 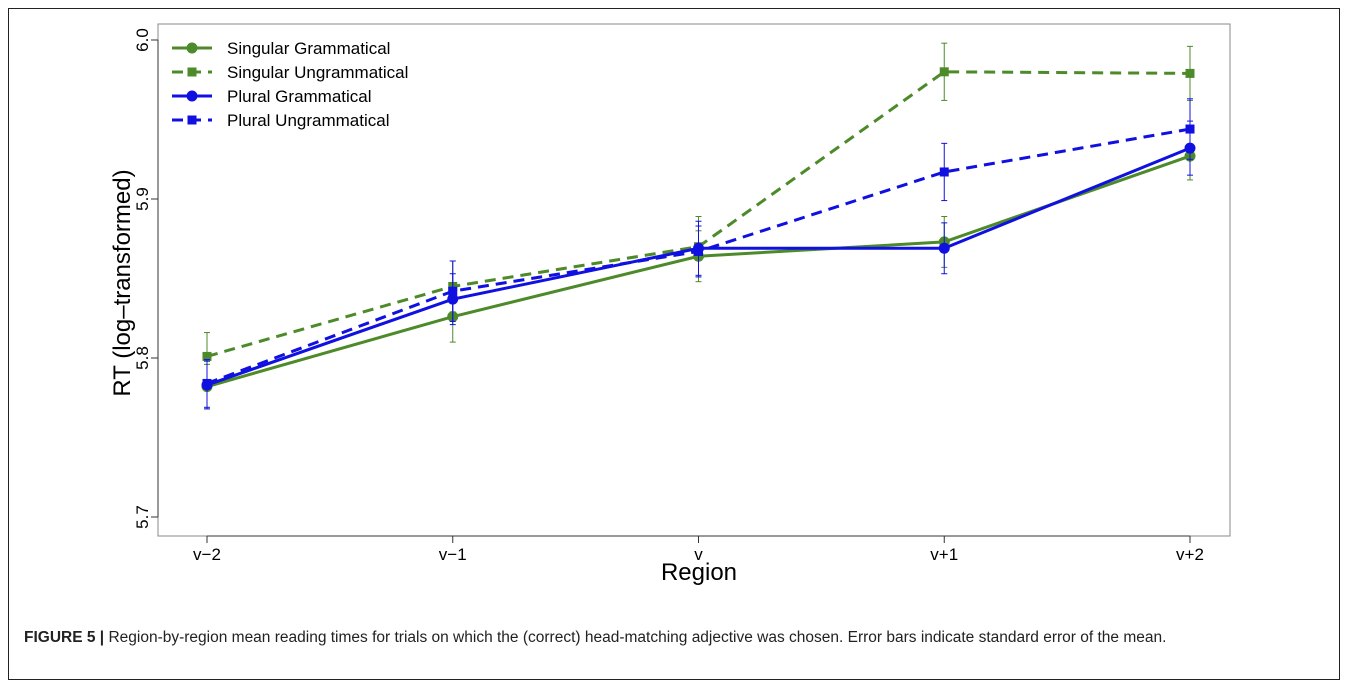 What do you see at coordinates (1190, 554) in the screenshot?
I see `x-tick-label: v+2` at bounding box center [1190, 554].